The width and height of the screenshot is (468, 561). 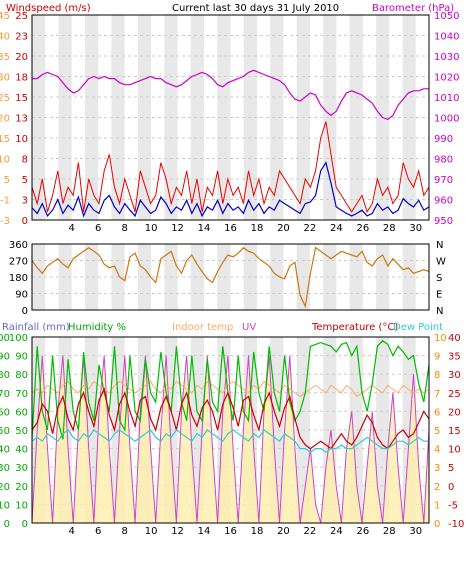 What do you see at coordinates (21, 375) in the screenshot?
I see `y-tick-label: 80` at bounding box center [21, 375].